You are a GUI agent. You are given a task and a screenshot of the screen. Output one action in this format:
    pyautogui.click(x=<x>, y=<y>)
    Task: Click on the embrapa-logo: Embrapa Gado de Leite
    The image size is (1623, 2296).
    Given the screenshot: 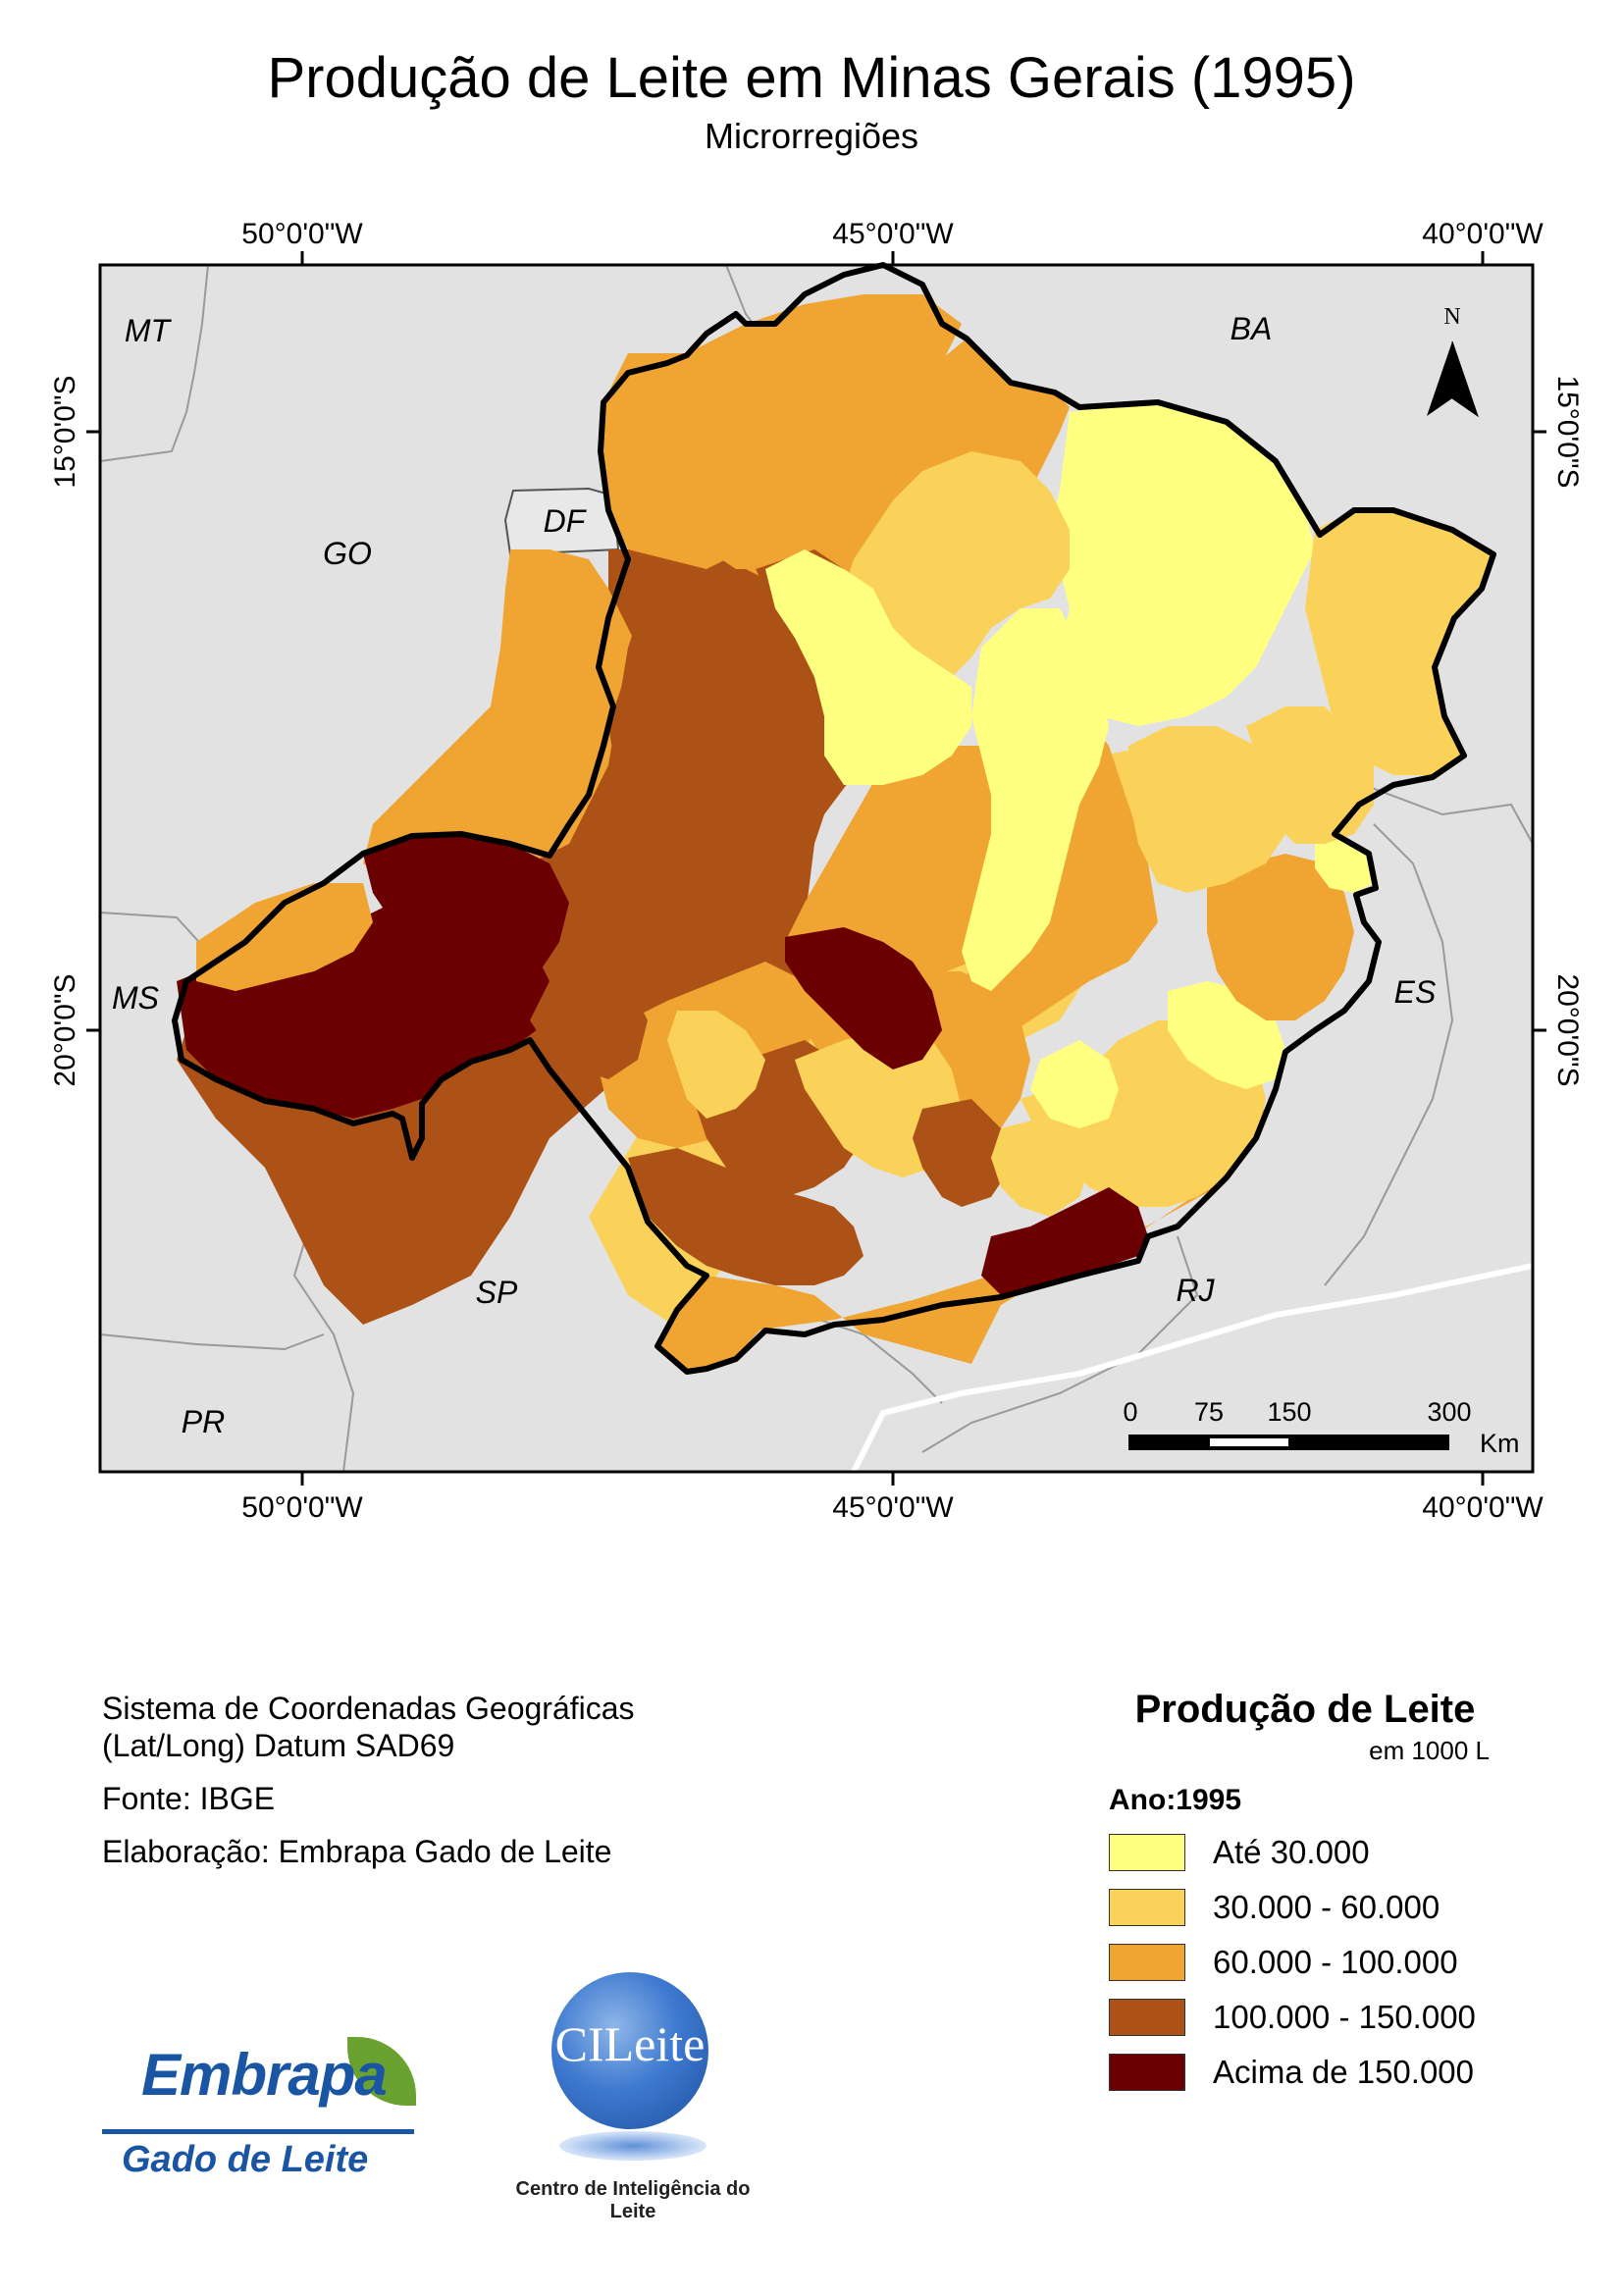 What is the action you would take?
    pyautogui.click(x=259, y=2109)
    